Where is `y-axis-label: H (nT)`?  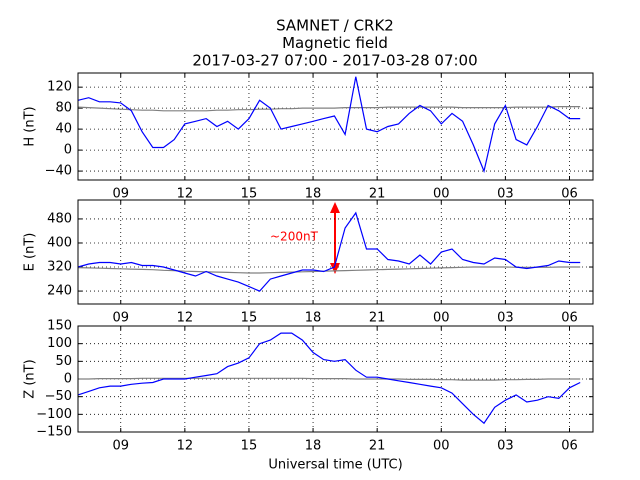
y-axis-label: H (nT) is located at coordinates (30, 126).